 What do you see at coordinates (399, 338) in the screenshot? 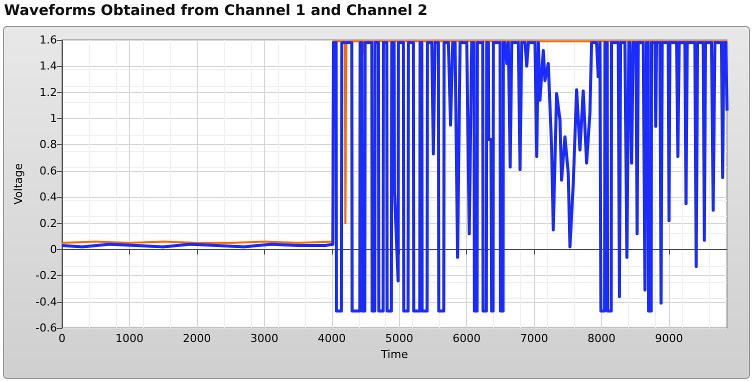
I see `x-tick-label: 5000` at bounding box center [399, 338].